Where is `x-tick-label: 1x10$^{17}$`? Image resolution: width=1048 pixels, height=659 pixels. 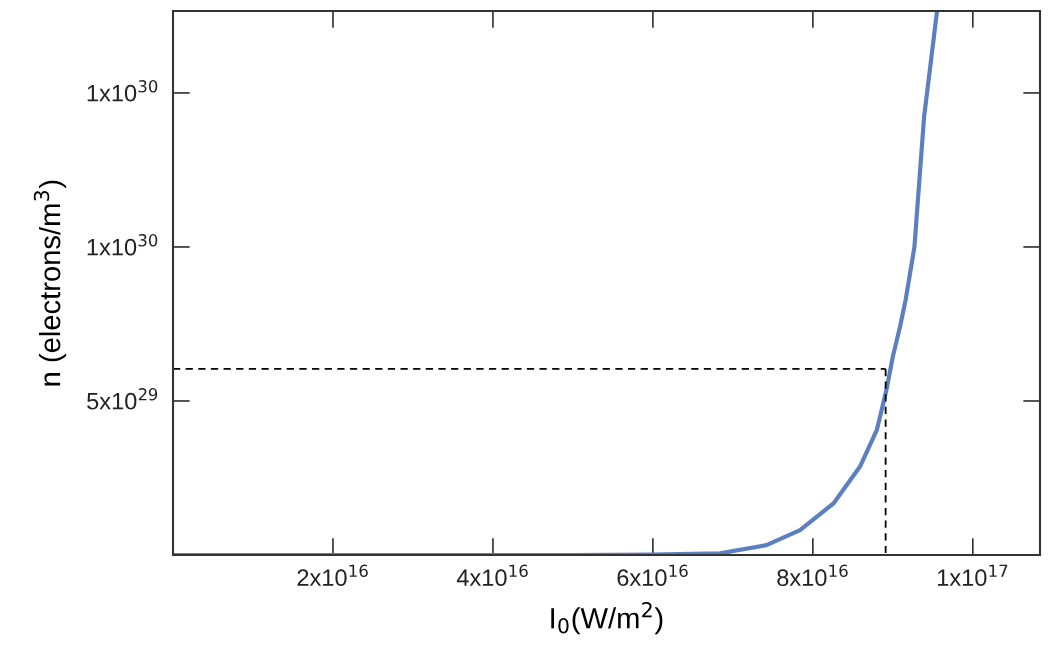 x-tick-label: 1x10$^{17}$ is located at coordinates (973, 575).